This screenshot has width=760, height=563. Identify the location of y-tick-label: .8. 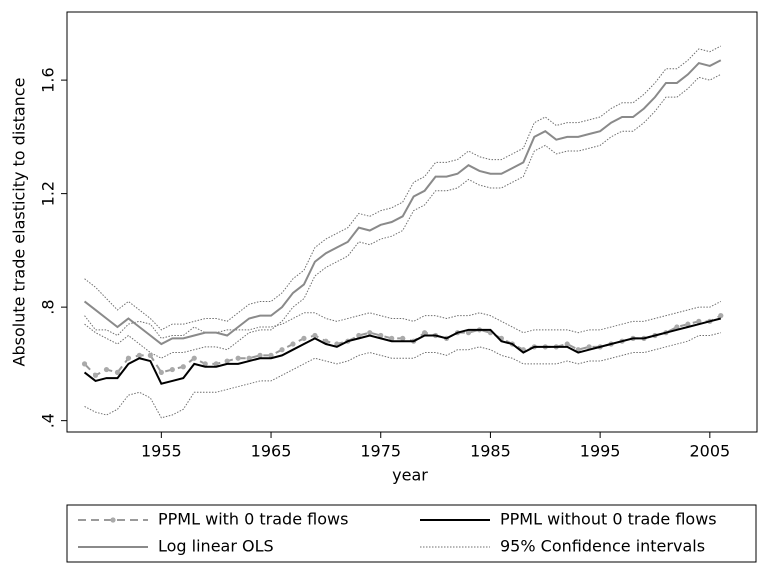
(48, 307).